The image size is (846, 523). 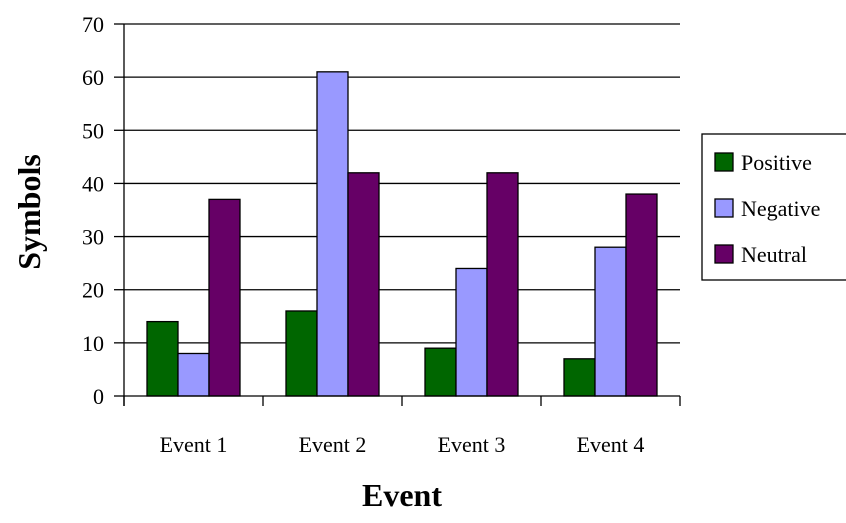 I want to click on x-axis-title: Event, so click(x=402, y=495).